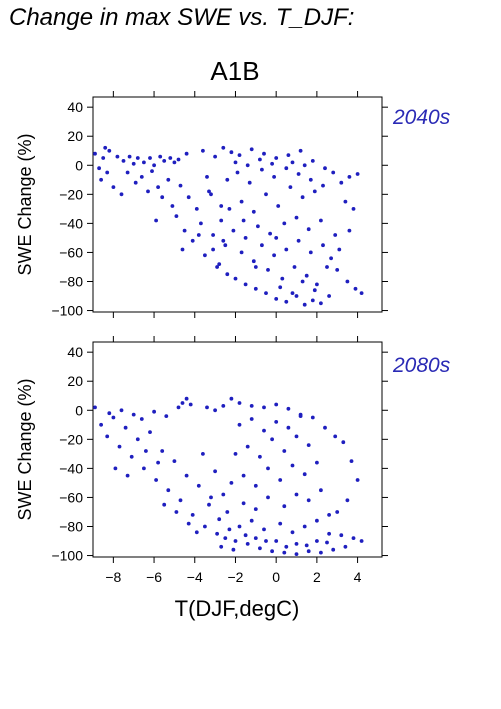  Describe the element at coordinates (276, 577) in the screenshot. I see `x-tick-label: 0` at that location.